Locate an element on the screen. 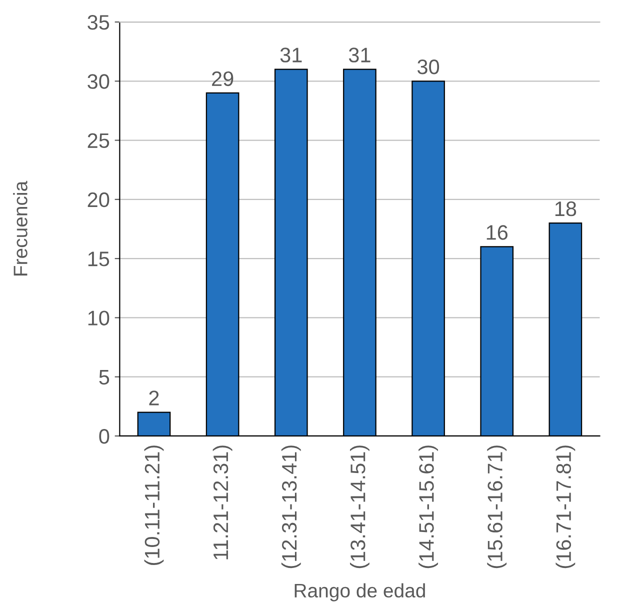  x-tick-label: 11.21-12.31) is located at coordinates (222, 503).